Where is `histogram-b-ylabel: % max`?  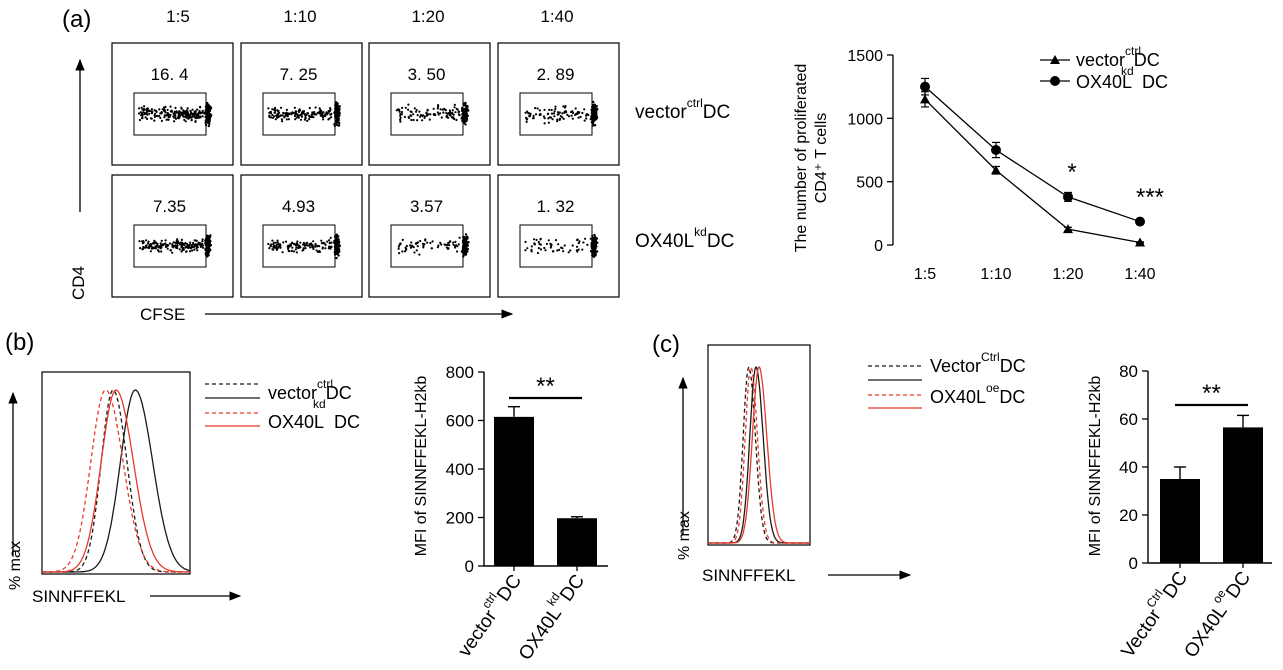
histogram-b-ylabel: % max is located at coordinates (15, 565).